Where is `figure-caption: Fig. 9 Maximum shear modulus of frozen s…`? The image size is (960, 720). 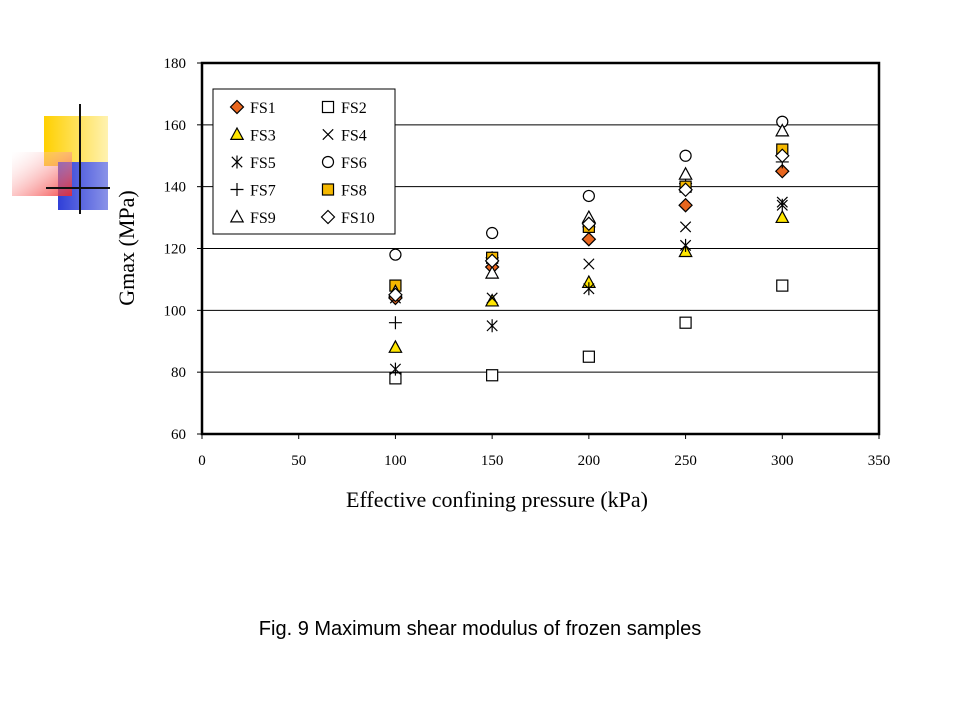 figure-caption: Fig. 9 Maximum shear modulus of frozen s… is located at coordinates (480, 629).